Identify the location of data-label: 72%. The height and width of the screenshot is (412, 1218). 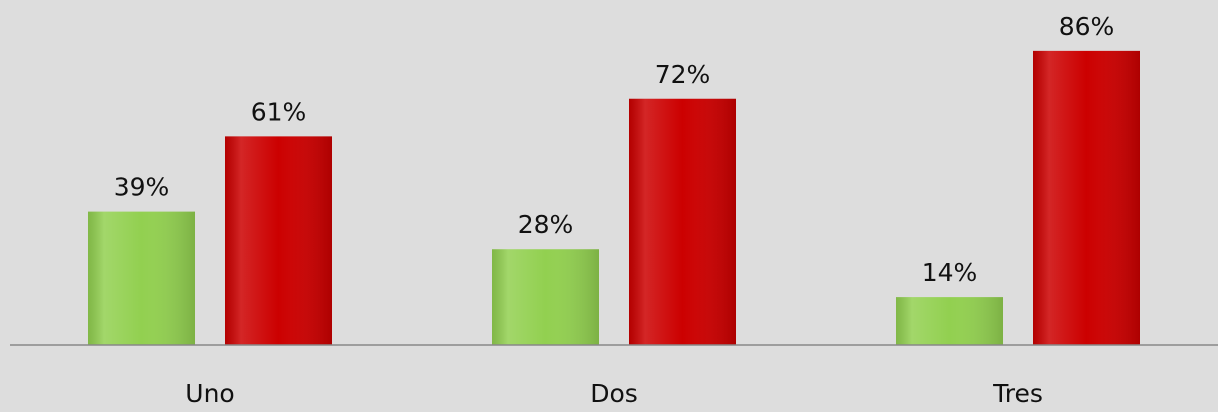
(683, 74).